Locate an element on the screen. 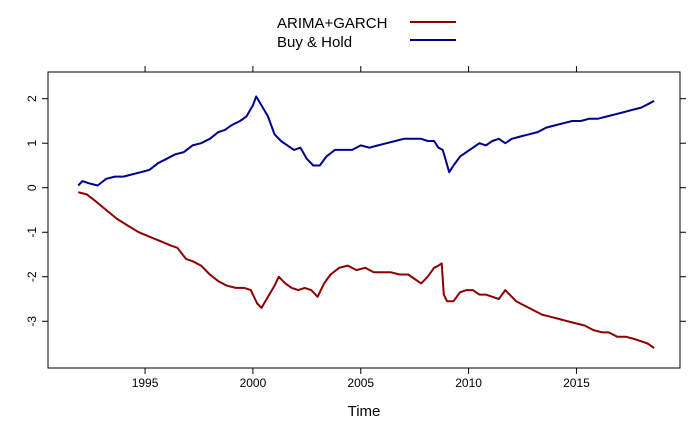 The height and width of the screenshot is (432, 700). y-tick-label--3: -3 is located at coordinates (32, 321).